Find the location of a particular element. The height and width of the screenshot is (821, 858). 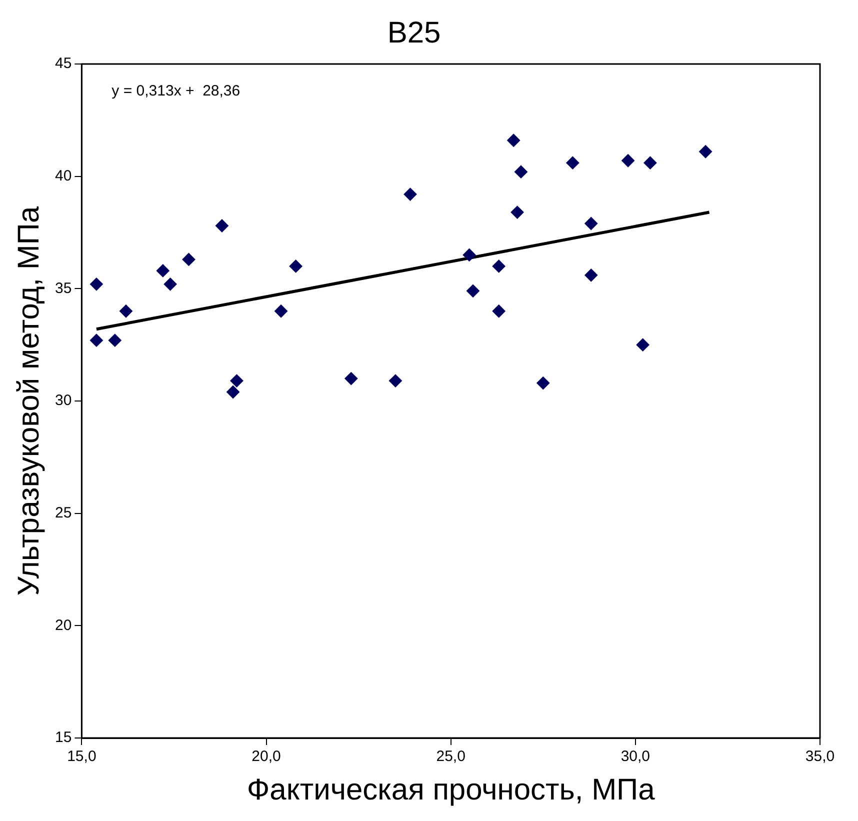

y-axis-title: Ультразвуковой метод, МПа is located at coordinates (29, 401).